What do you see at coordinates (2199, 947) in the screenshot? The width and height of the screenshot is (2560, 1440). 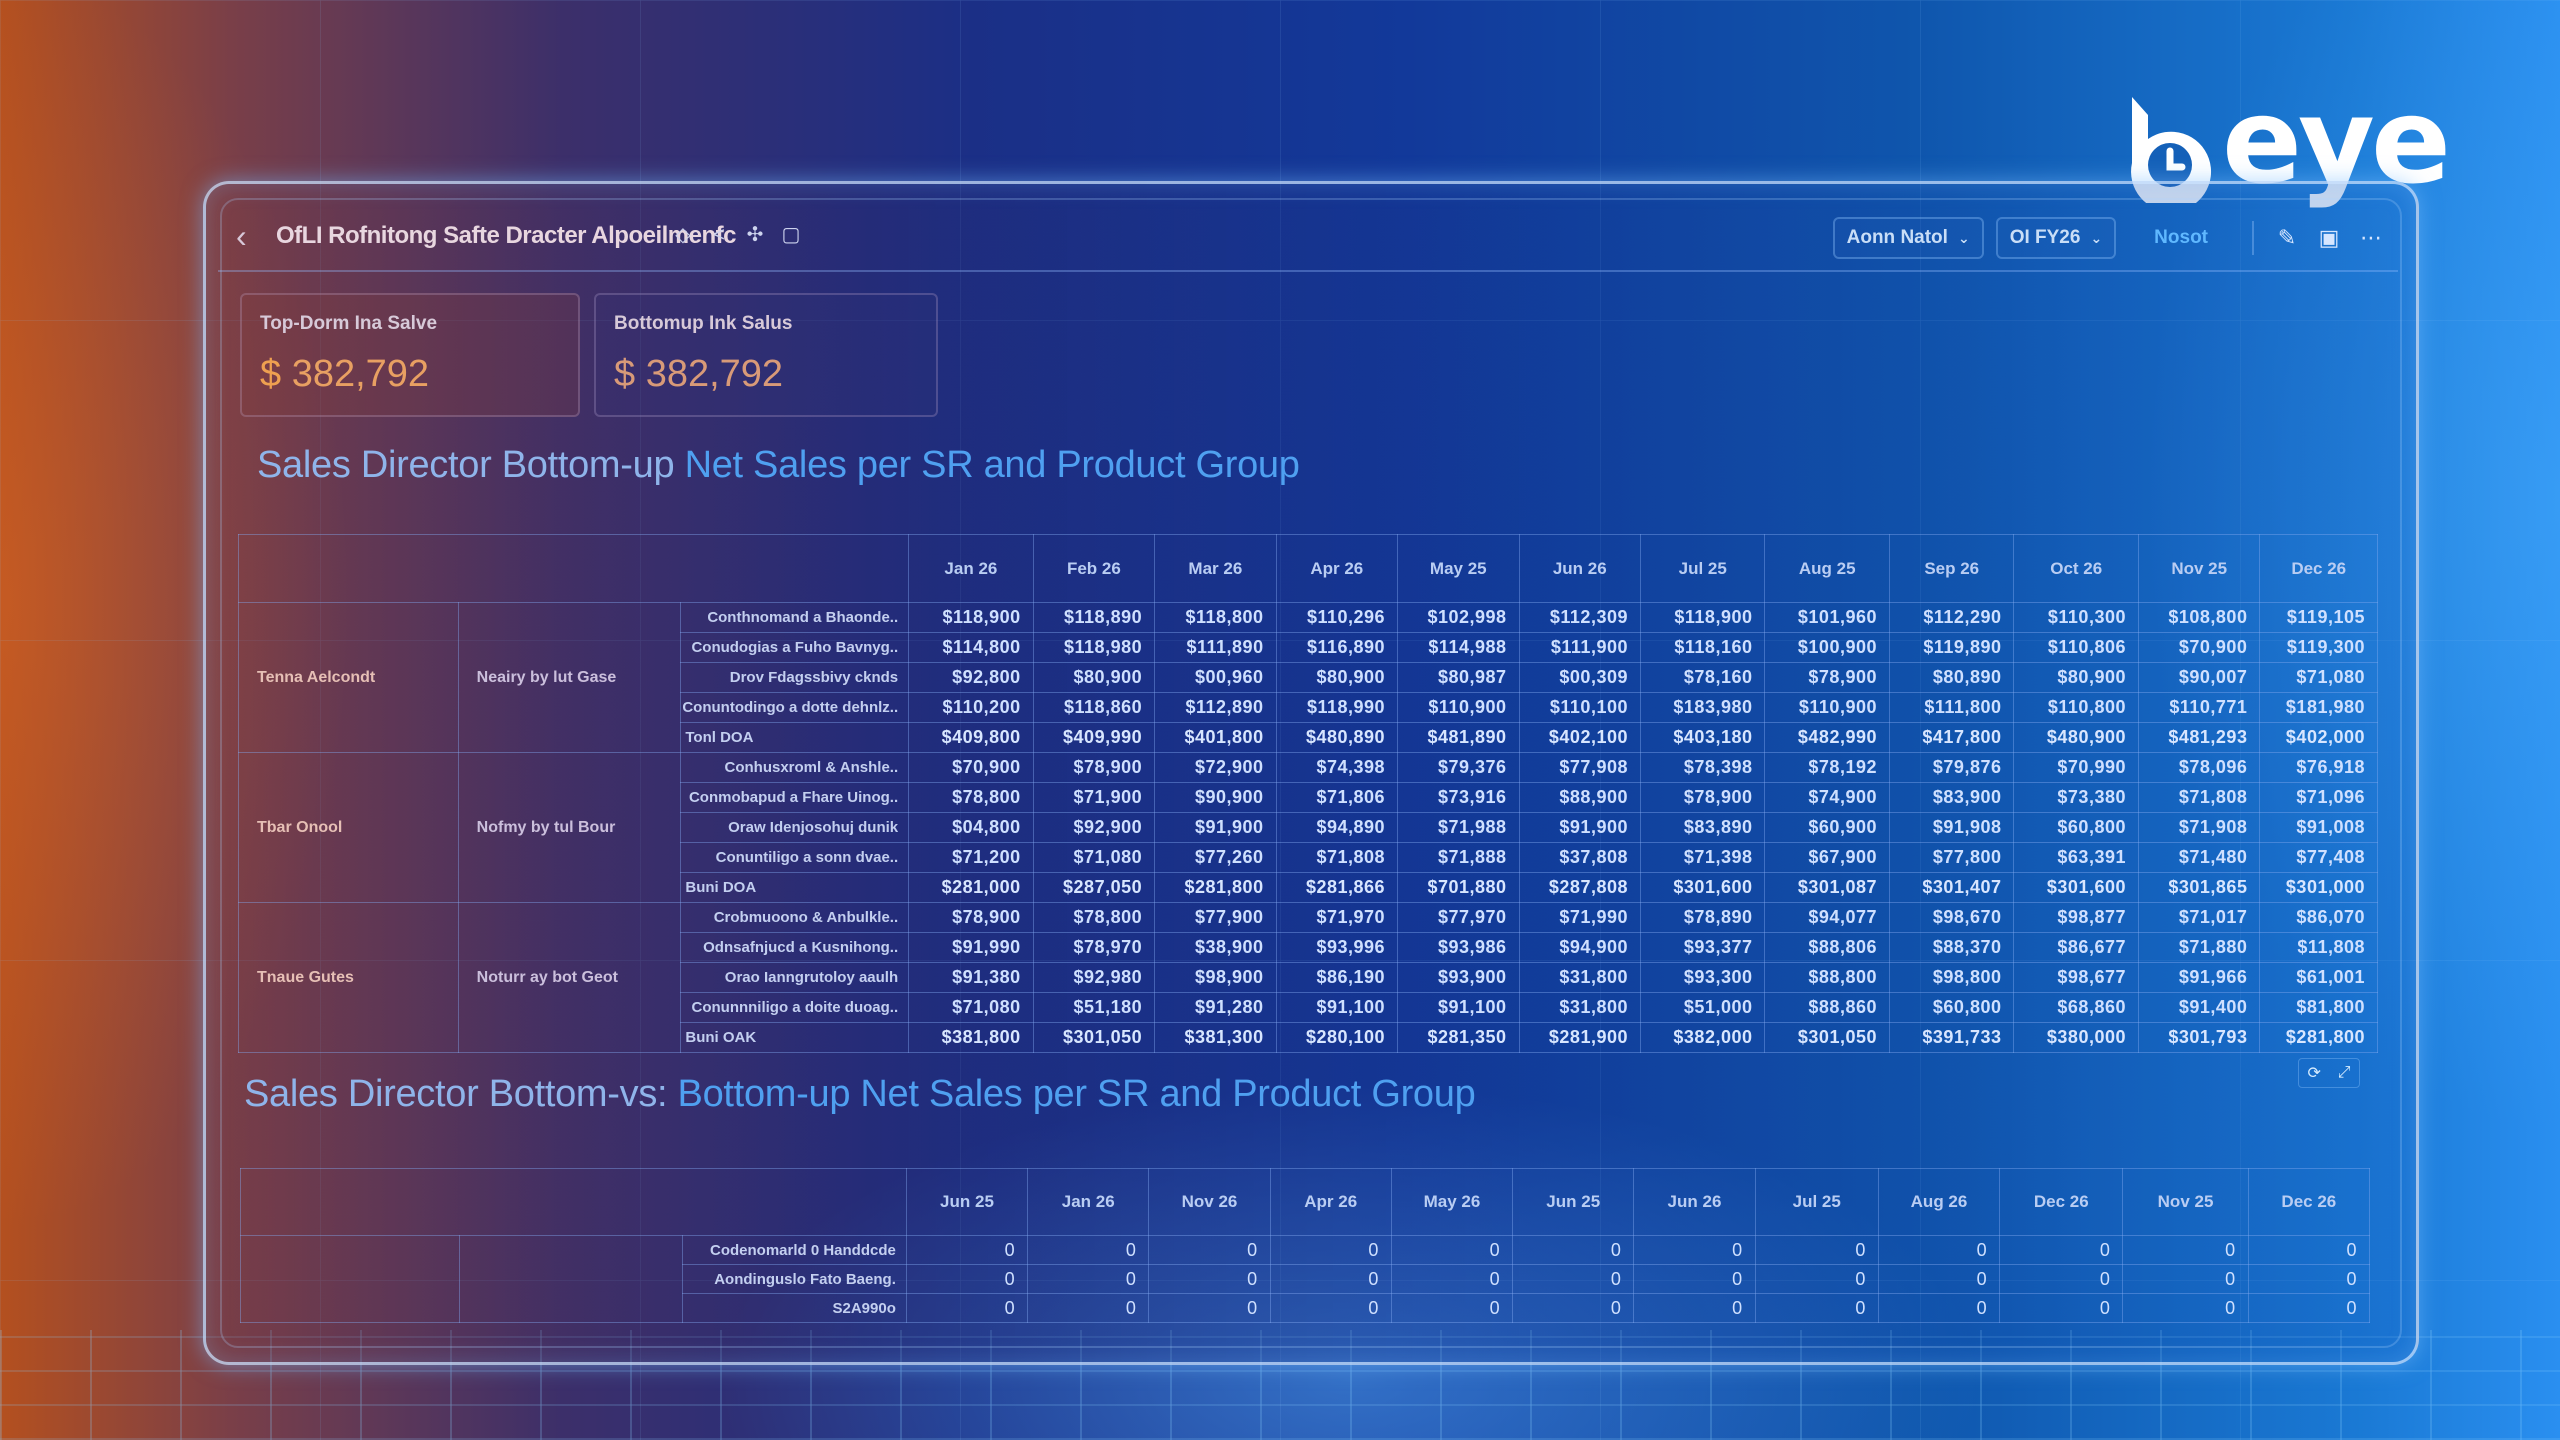 I see `value-cell: $71,880` at bounding box center [2199, 947].